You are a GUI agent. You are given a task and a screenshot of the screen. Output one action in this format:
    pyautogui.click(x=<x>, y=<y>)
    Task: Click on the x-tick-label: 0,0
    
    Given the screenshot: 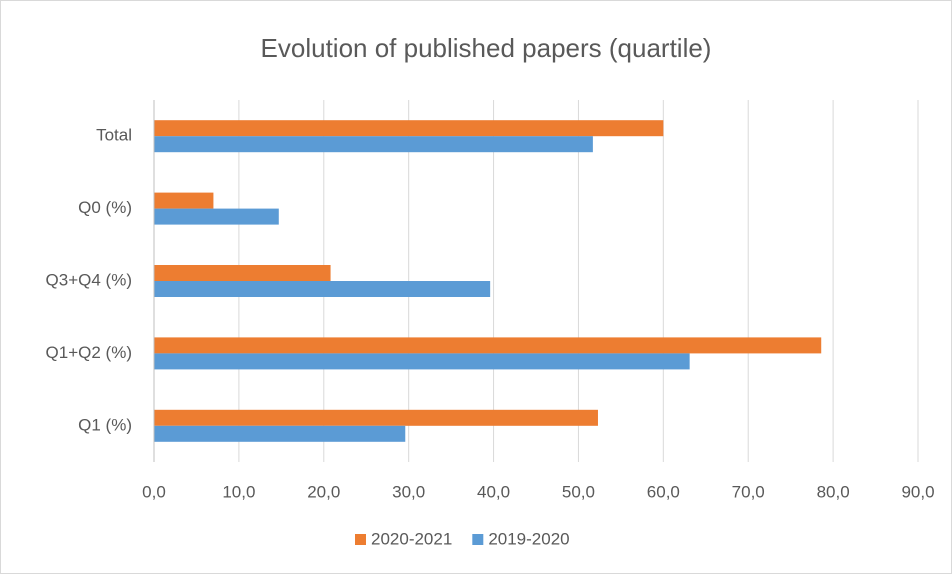 What is the action you would take?
    pyautogui.click(x=154, y=491)
    